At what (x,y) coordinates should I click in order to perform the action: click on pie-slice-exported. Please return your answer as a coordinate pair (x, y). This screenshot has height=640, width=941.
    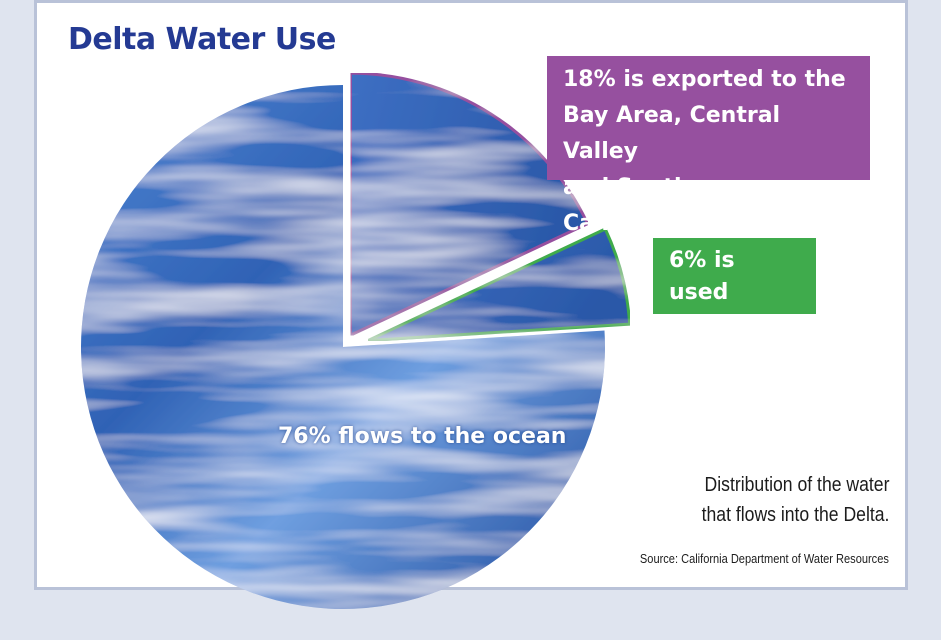
    Looking at the image, I should click on (469, 204).